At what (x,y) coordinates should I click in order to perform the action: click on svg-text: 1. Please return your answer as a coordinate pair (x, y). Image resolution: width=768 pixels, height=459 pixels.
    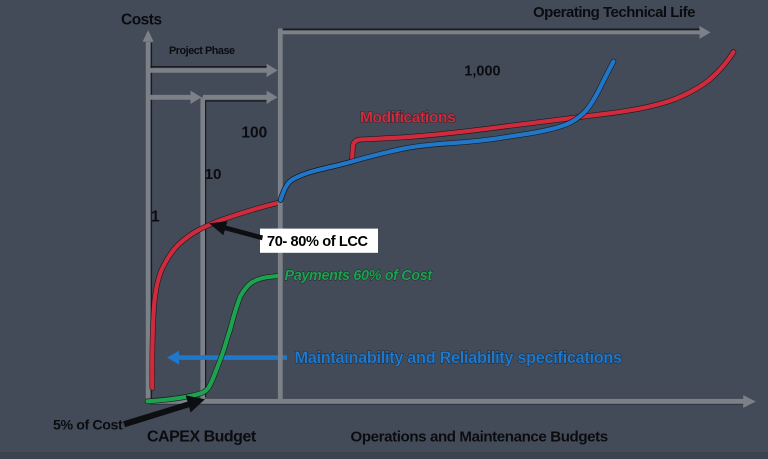
    Looking at the image, I should click on (155, 217).